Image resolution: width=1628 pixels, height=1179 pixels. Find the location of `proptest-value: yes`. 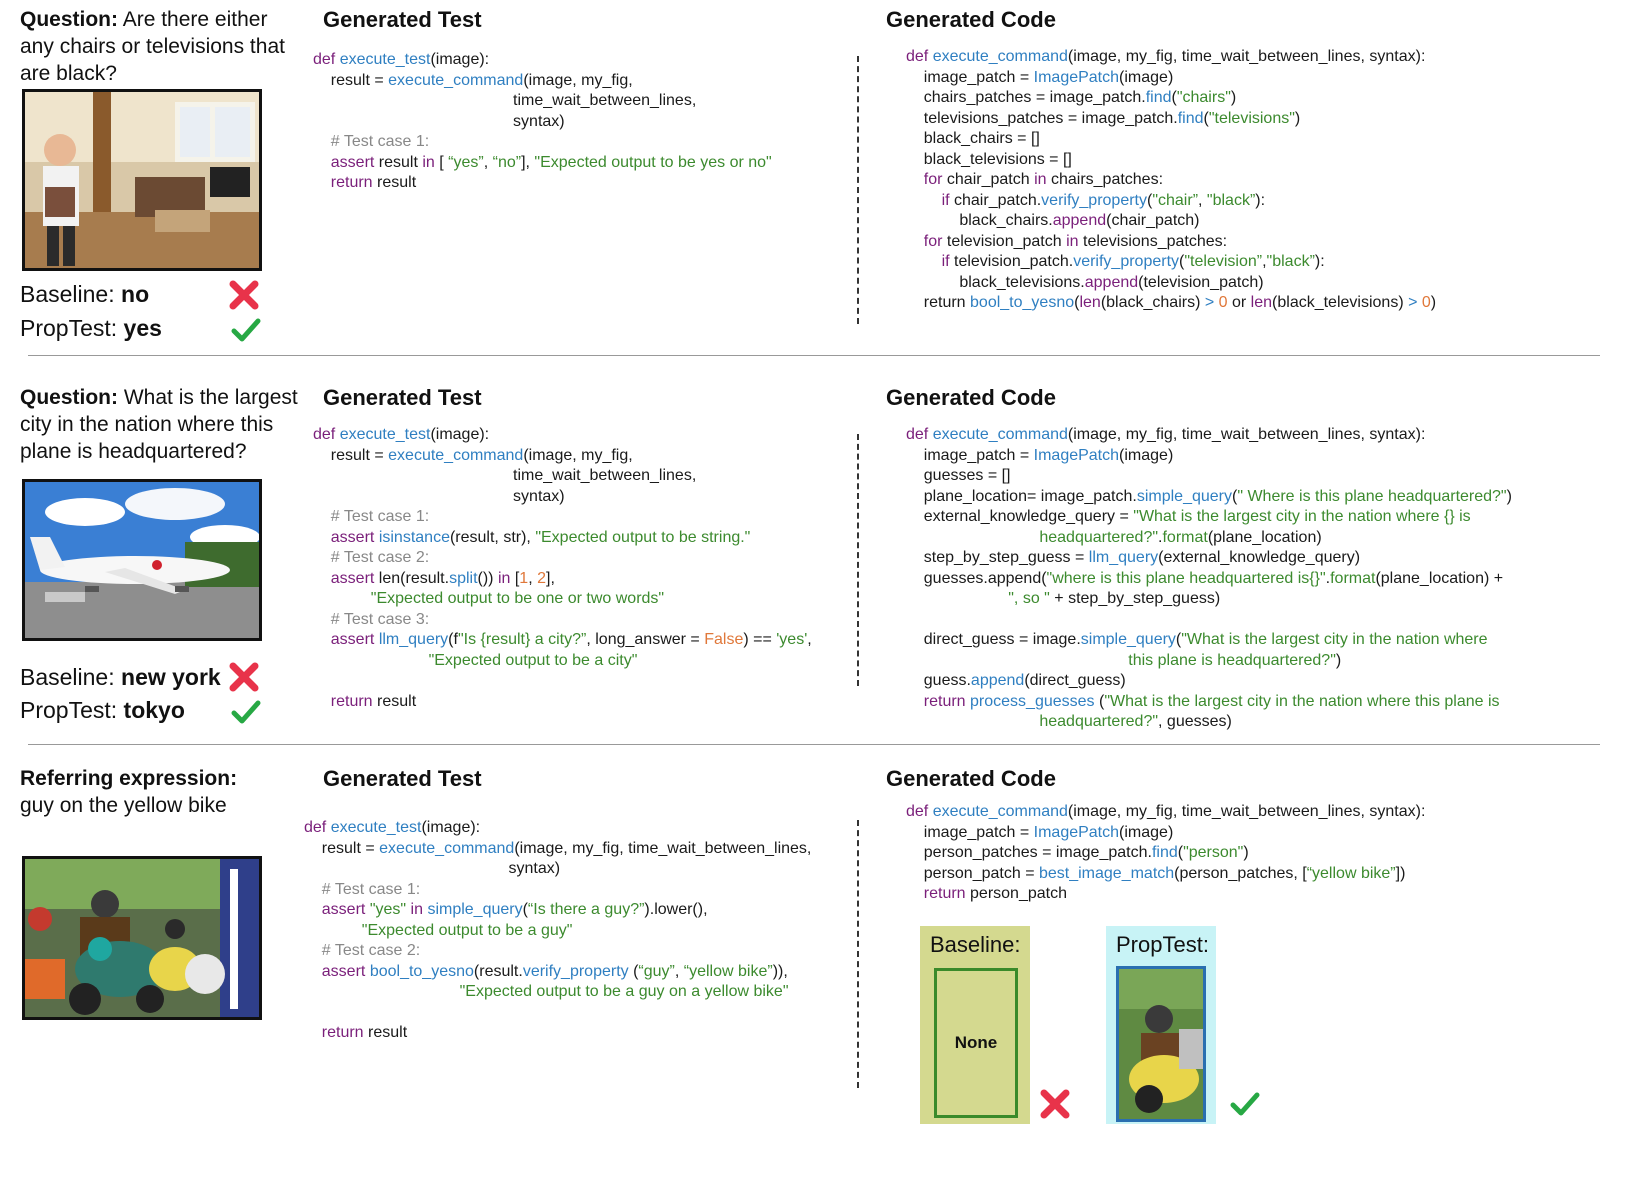

proptest-value: yes is located at coordinates (142, 328).